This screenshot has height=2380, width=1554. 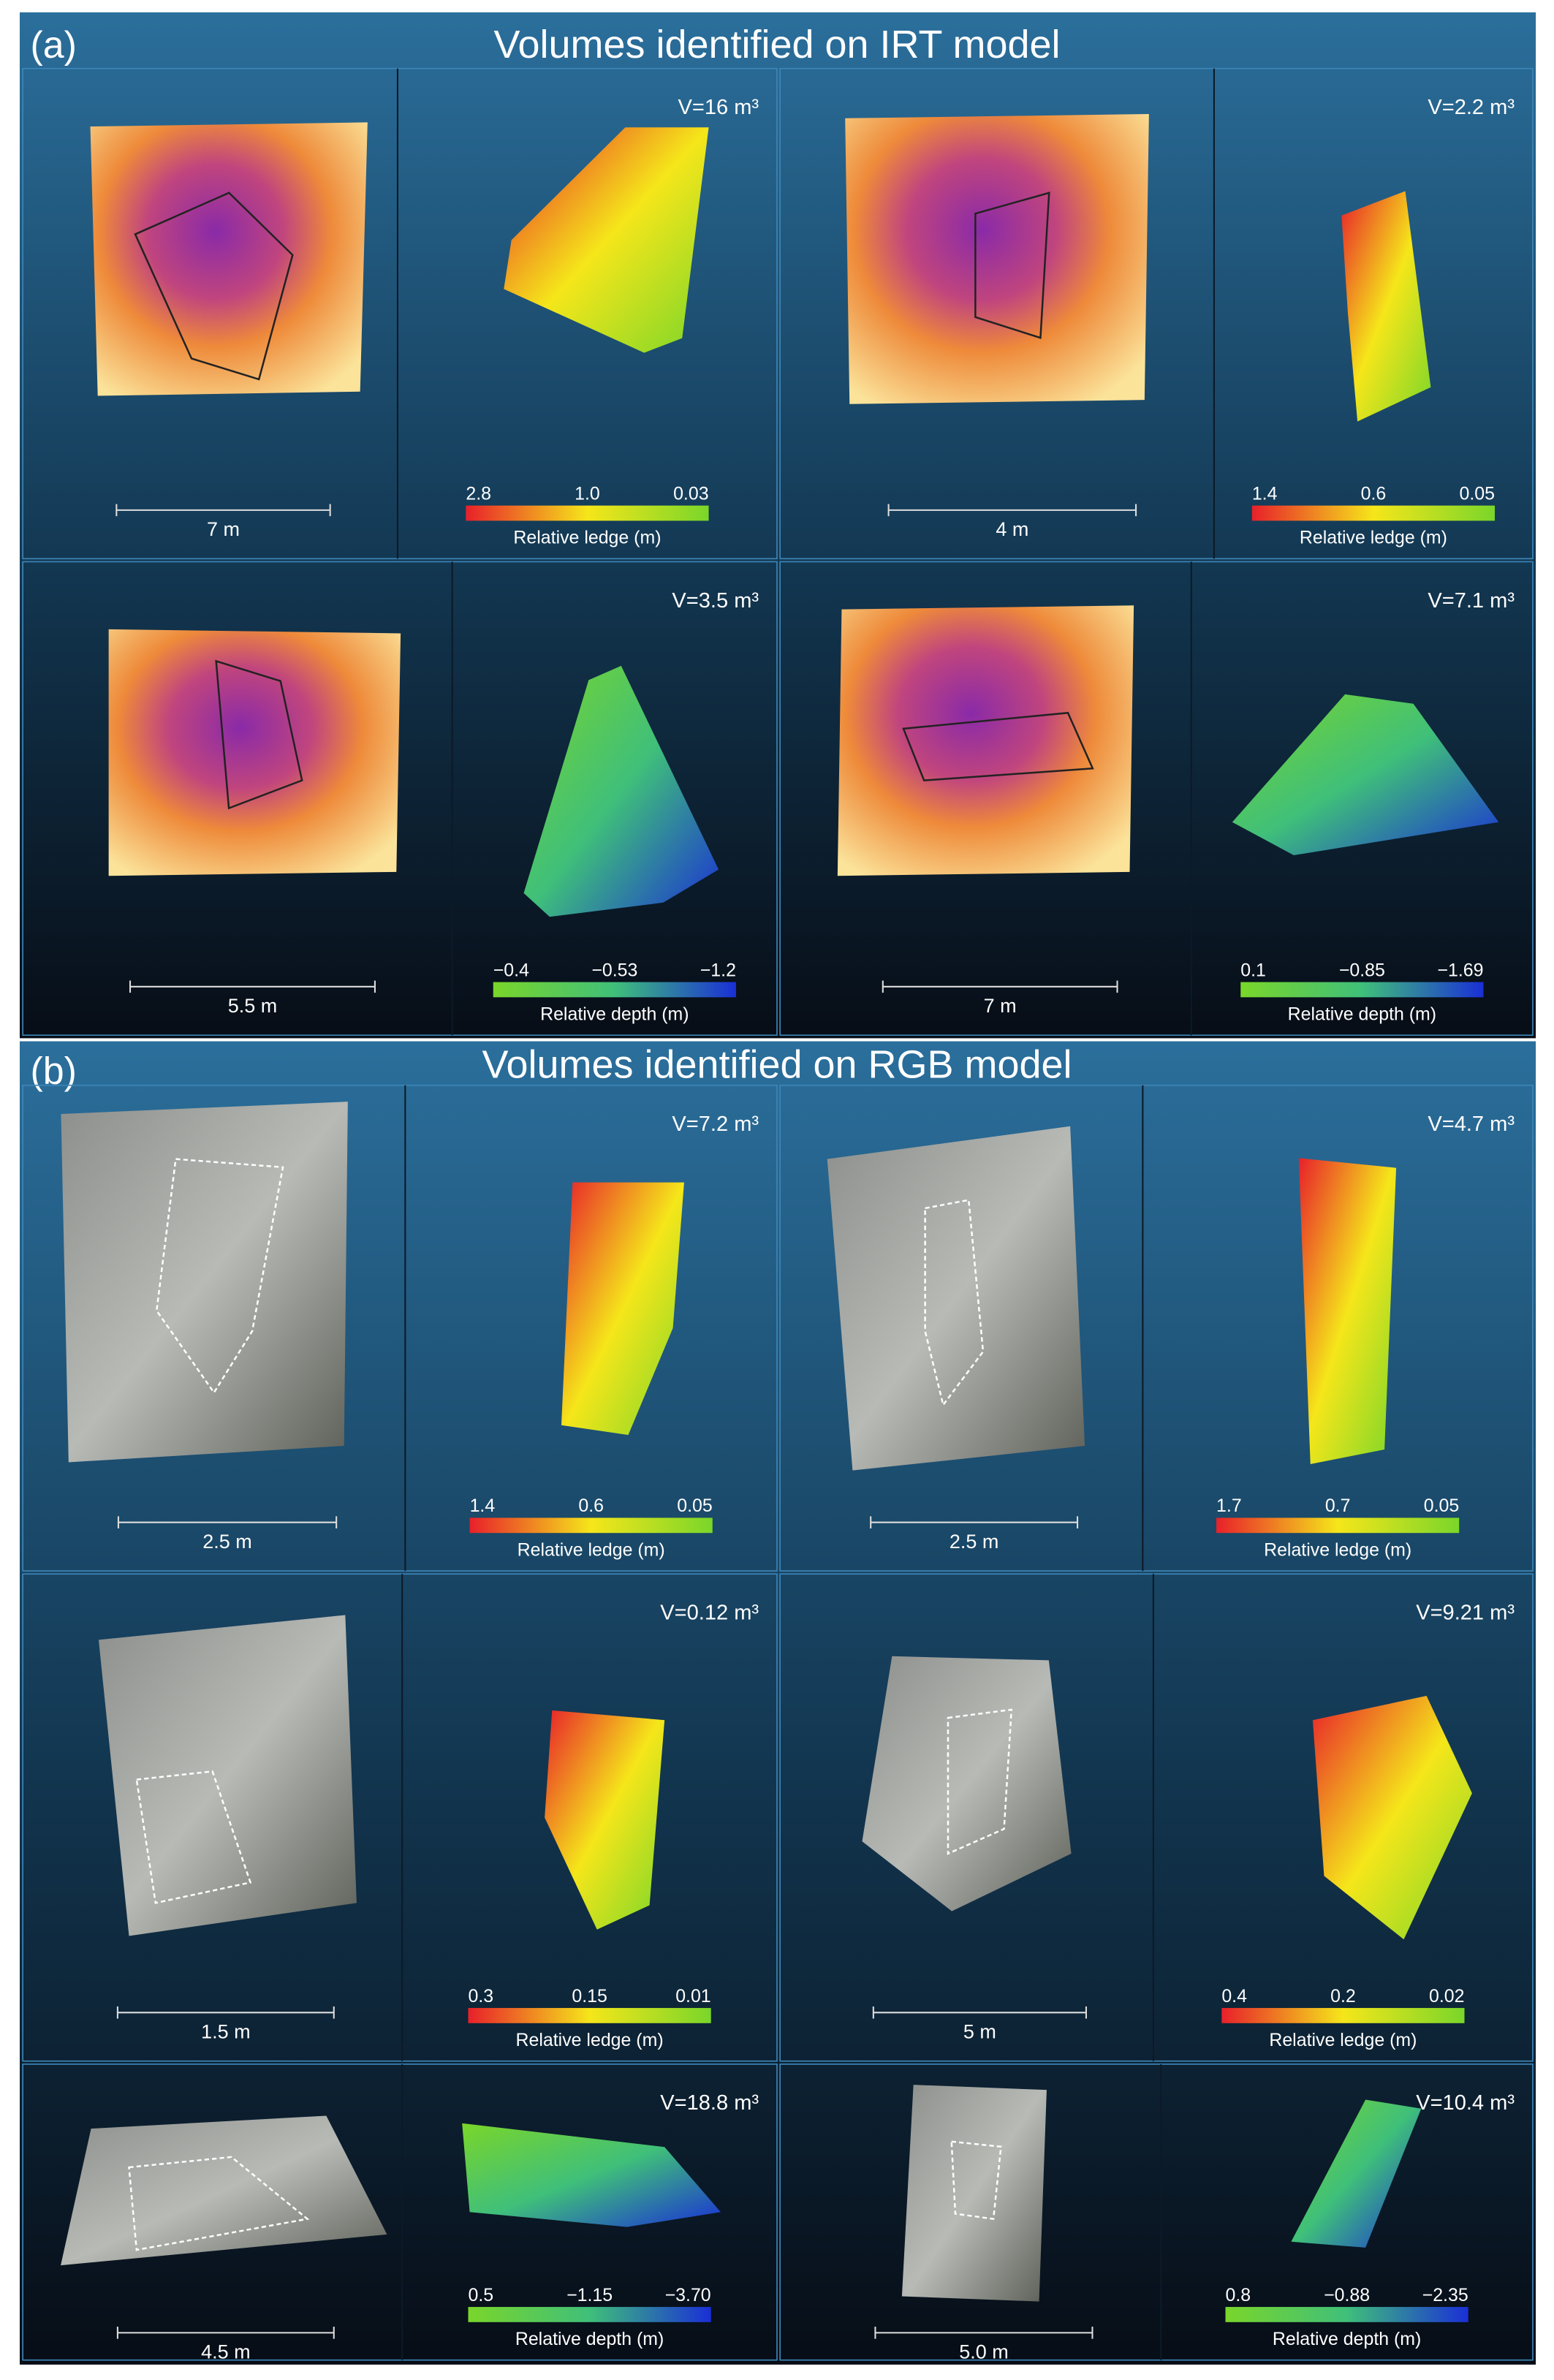 I want to click on volume-value: V=4.7 m³, so click(x=1471, y=1124).